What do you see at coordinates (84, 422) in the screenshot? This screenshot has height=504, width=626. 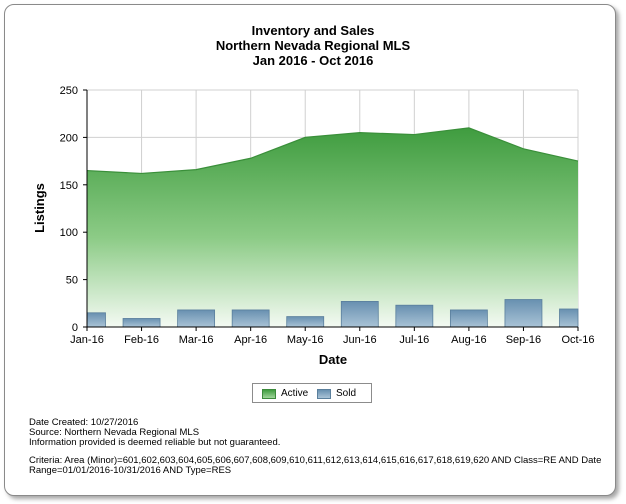 I see `footer-date-created: Date Created: 10/27/2016` at bounding box center [84, 422].